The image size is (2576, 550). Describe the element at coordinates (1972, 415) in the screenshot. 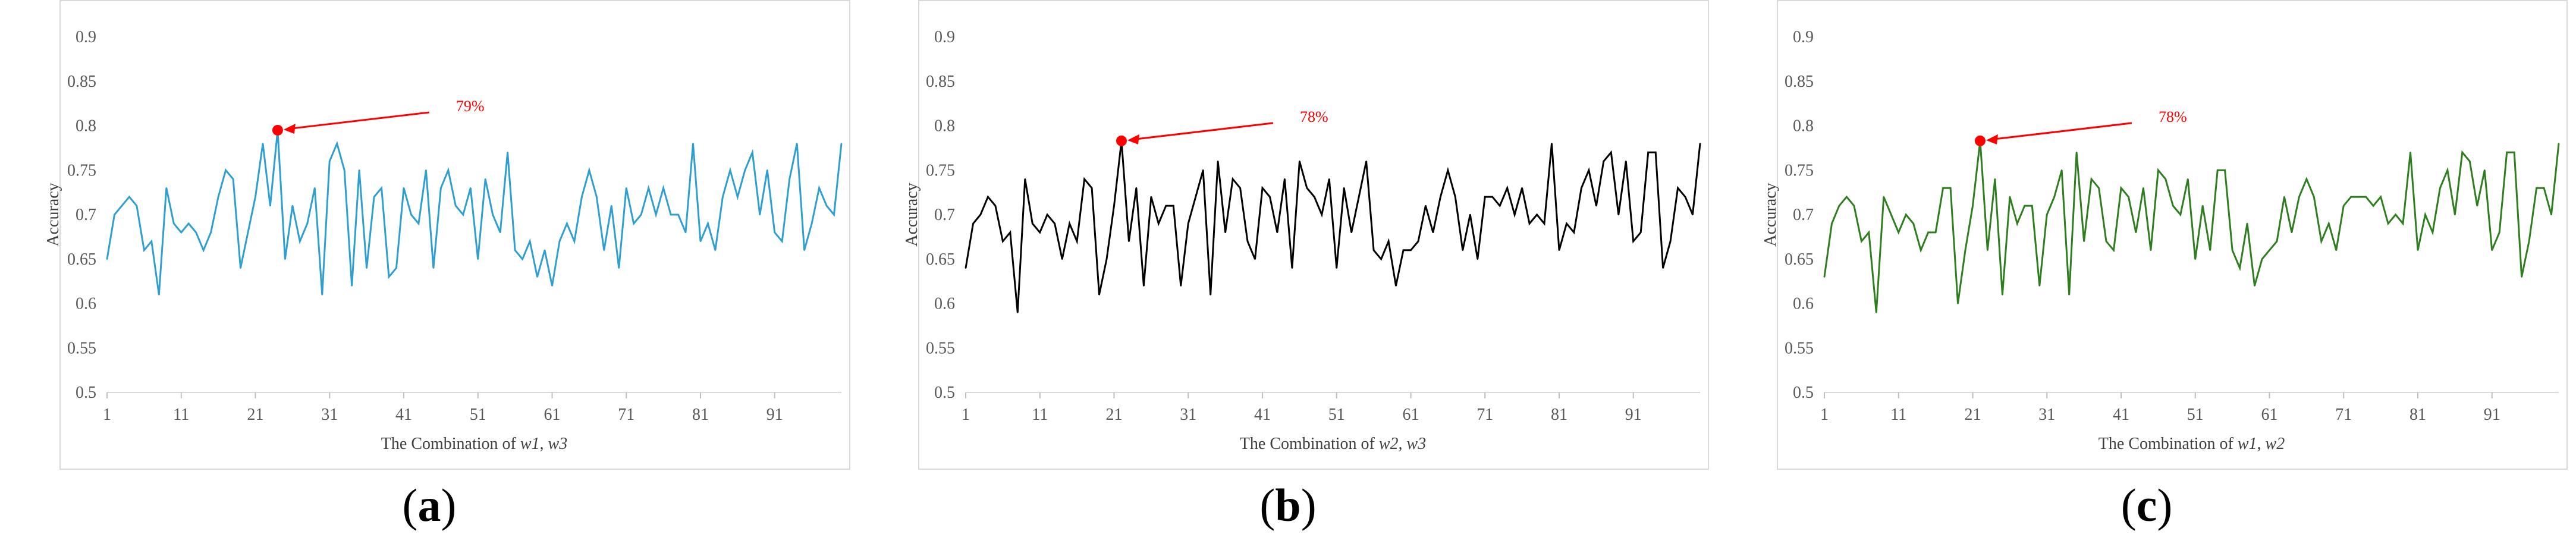

I see `x-tick-label: 21` at that location.